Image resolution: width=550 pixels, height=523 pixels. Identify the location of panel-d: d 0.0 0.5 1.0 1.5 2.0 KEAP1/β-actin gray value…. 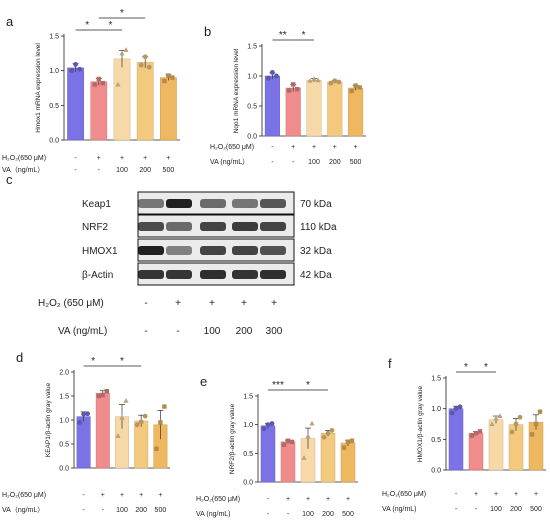
(86, 432).